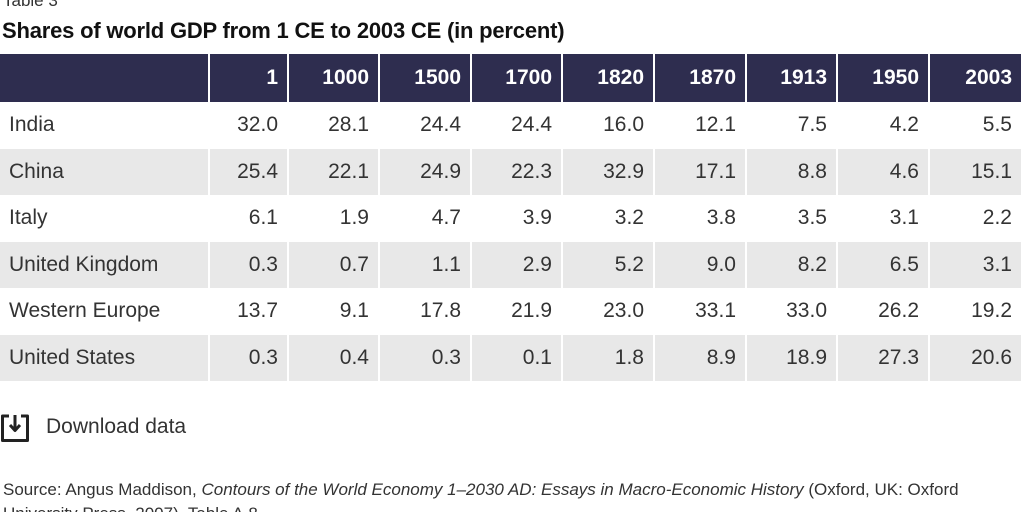 This screenshot has height=512, width=1024. Describe the element at coordinates (516, 311) in the screenshot. I see `table-cell: 21.9` at that location.